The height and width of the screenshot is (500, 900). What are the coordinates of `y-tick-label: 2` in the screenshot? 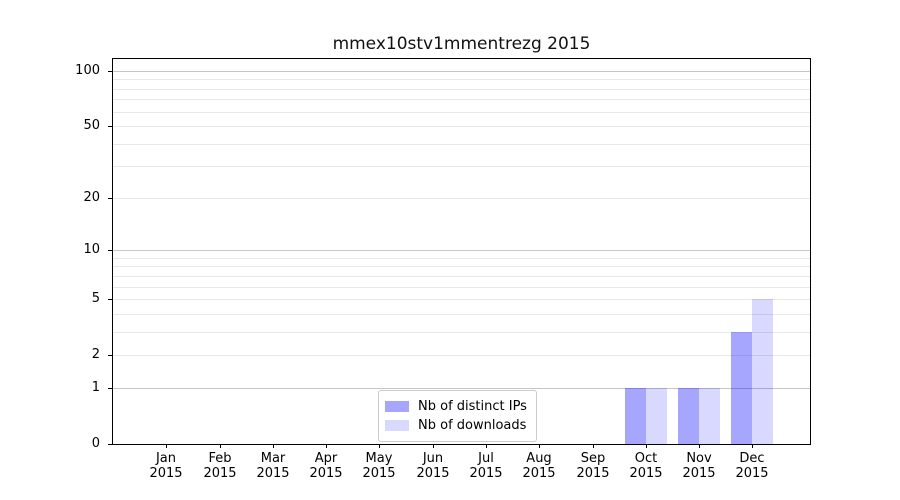 It's located at (95, 354).